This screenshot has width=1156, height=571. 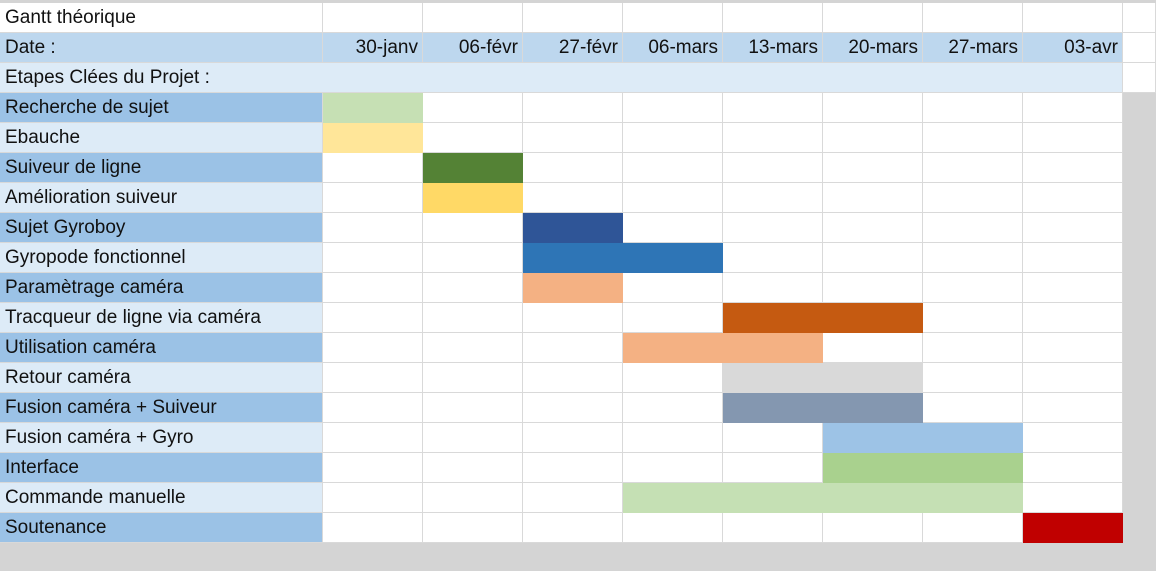 I want to click on task-label: Commande manuelle, so click(x=161, y=498).